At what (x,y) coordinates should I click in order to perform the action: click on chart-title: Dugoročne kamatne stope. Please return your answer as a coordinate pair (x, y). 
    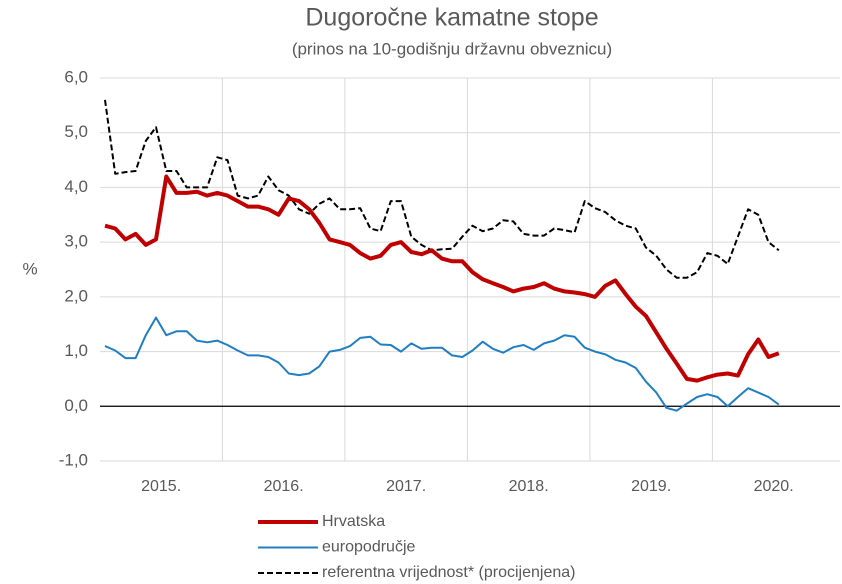
    Looking at the image, I should click on (451, 18).